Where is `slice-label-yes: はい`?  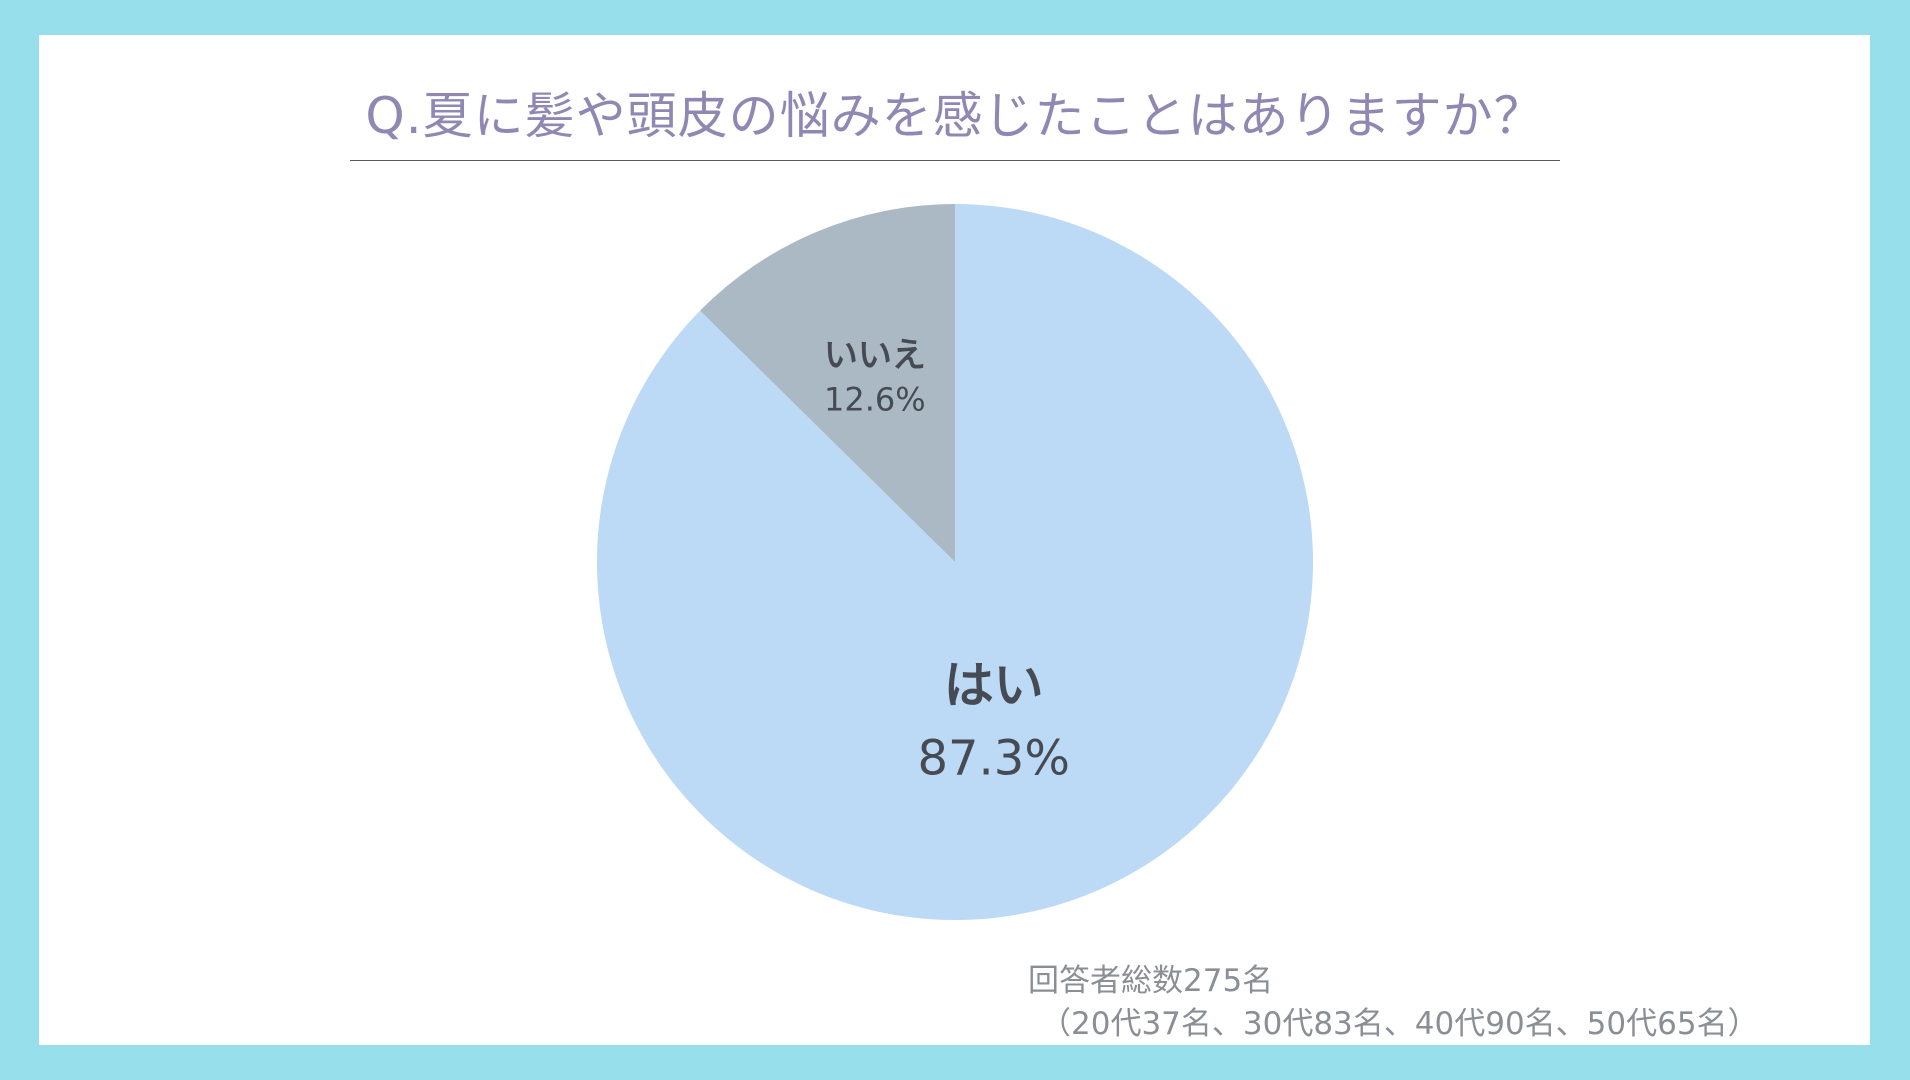 slice-label-yes: はい is located at coordinates (994, 685).